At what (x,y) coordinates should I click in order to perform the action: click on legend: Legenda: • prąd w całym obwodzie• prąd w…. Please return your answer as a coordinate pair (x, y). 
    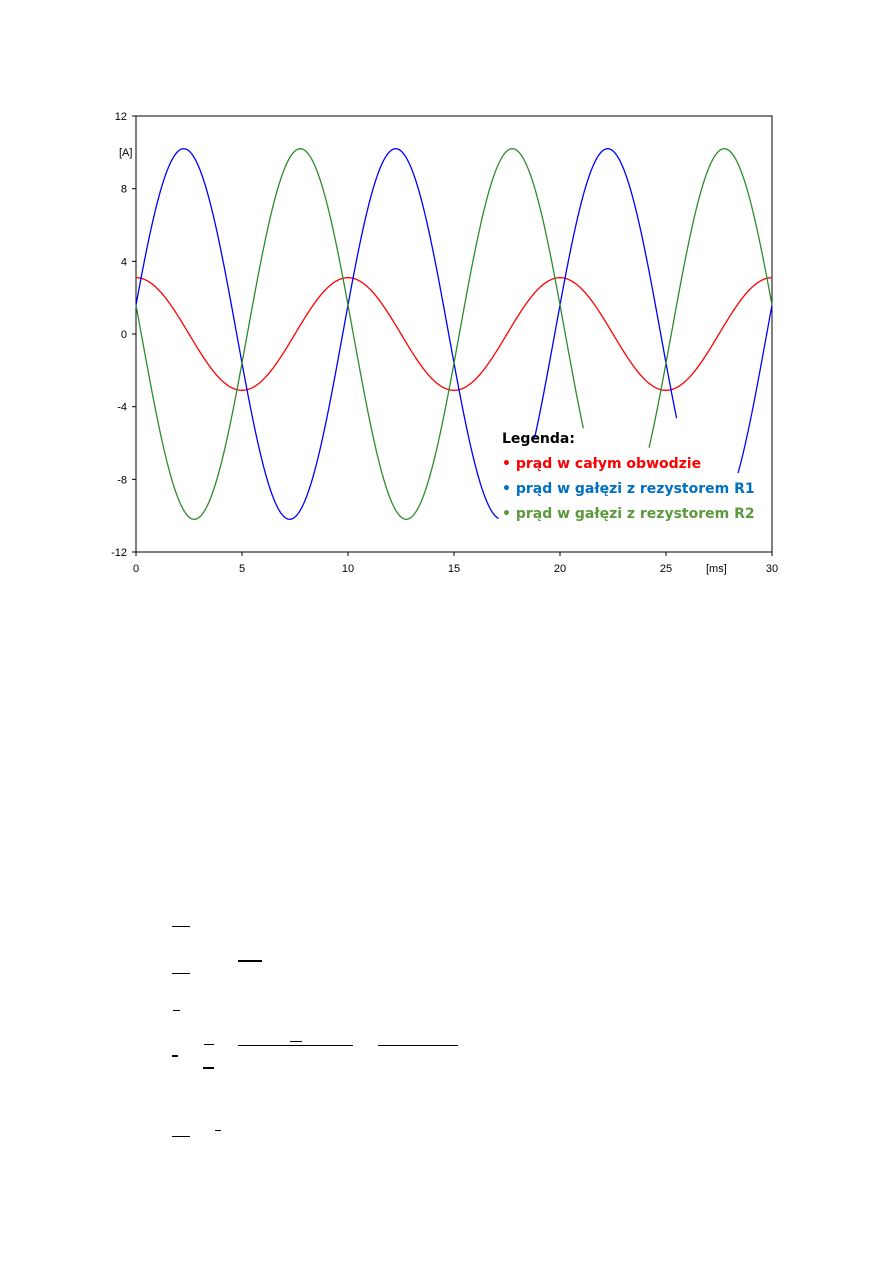
    Looking at the image, I should click on (628, 476).